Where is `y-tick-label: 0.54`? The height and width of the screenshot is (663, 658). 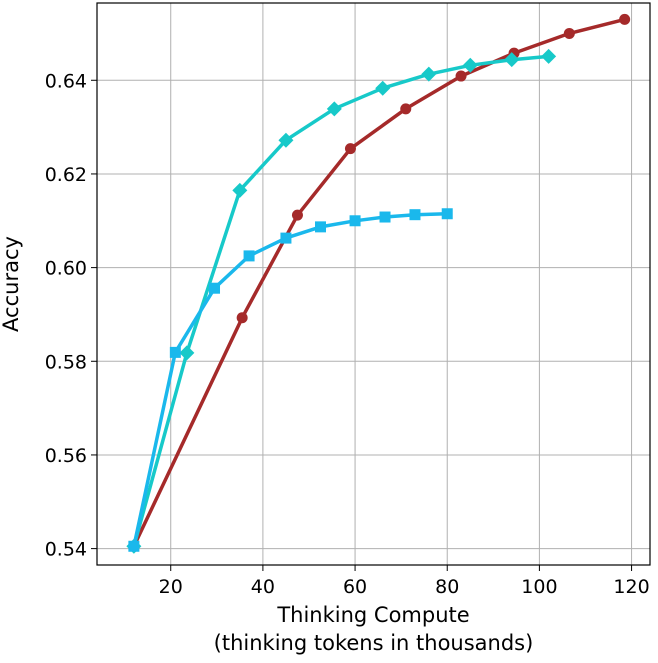 y-tick-label: 0.54 is located at coordinates (66, 550).